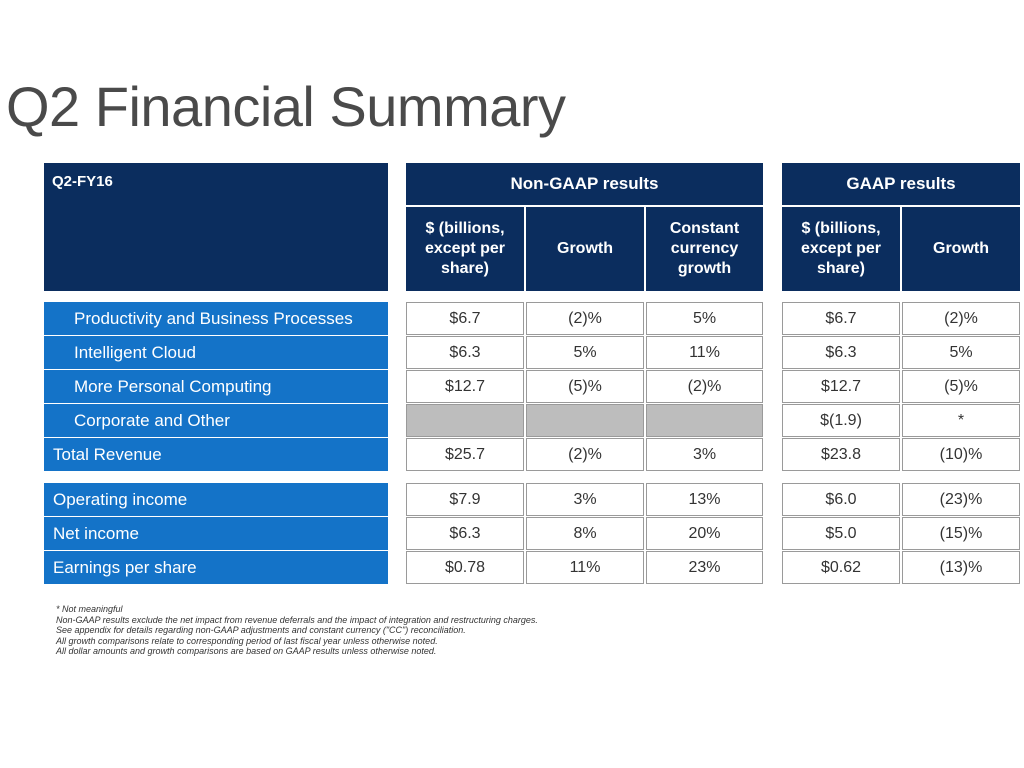  Describe the element at coordinates (841, 499) in the screenshot. I see `gaap-cell: $6.0` at that location.